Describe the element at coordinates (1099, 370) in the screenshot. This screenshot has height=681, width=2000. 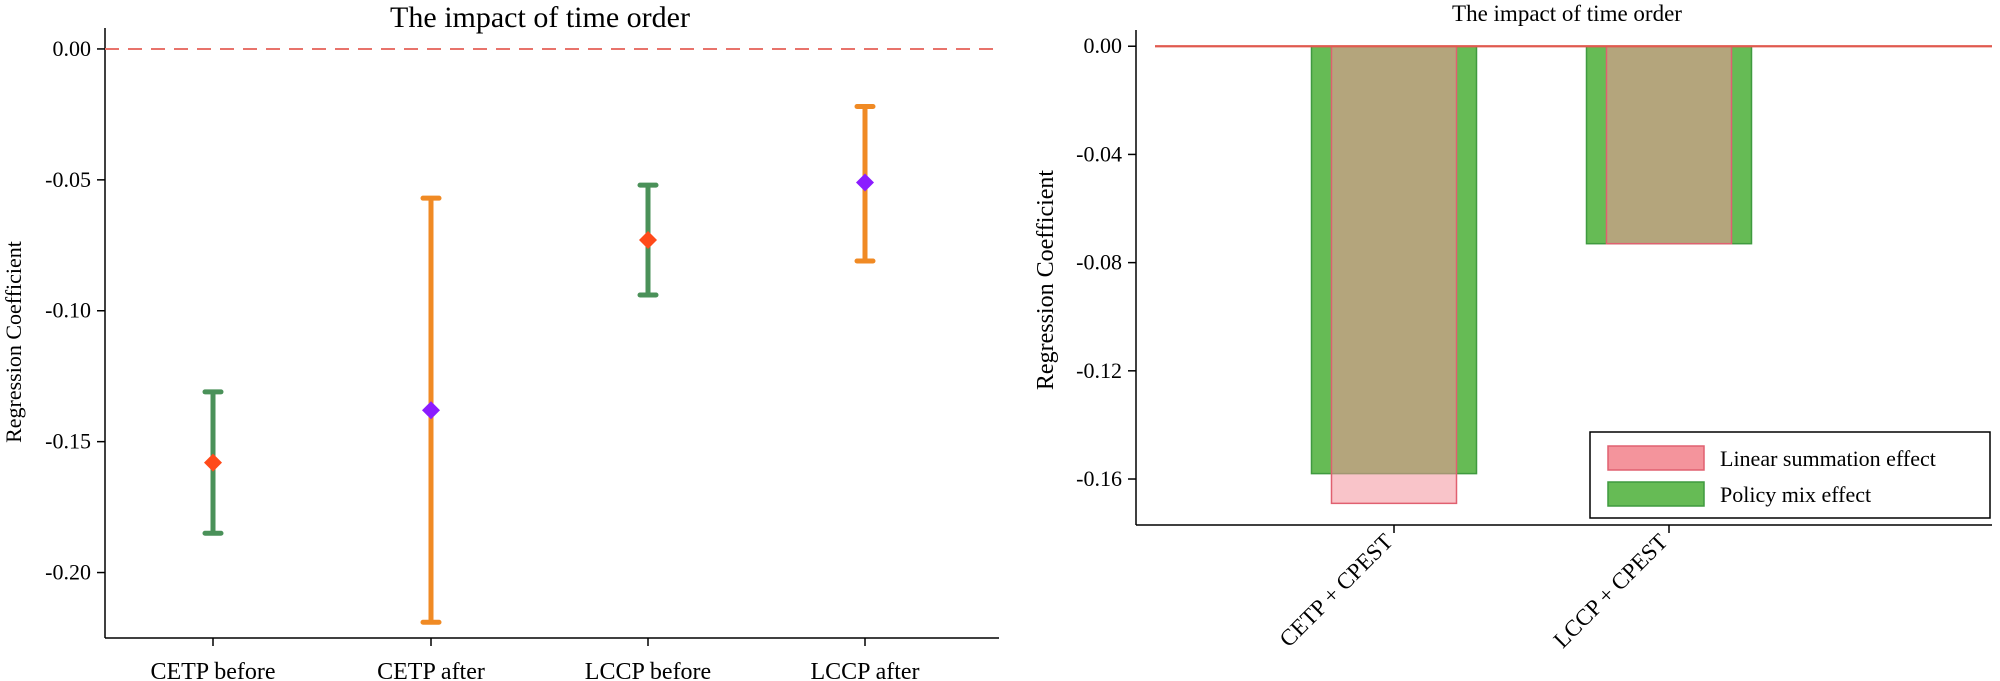
I see `chart2-y-tick-label: -0.12` at that location.